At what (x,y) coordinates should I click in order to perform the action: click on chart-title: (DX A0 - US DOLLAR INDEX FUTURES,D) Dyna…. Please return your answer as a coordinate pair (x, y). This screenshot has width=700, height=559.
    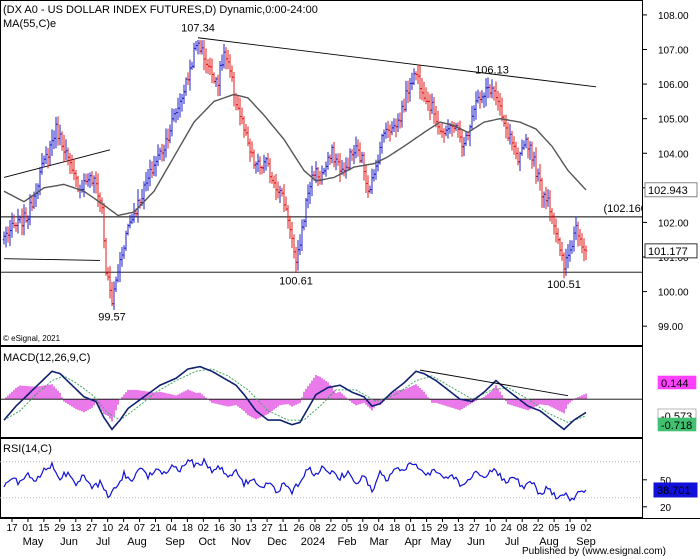
    Looking at the image, I should click on (160, 10).